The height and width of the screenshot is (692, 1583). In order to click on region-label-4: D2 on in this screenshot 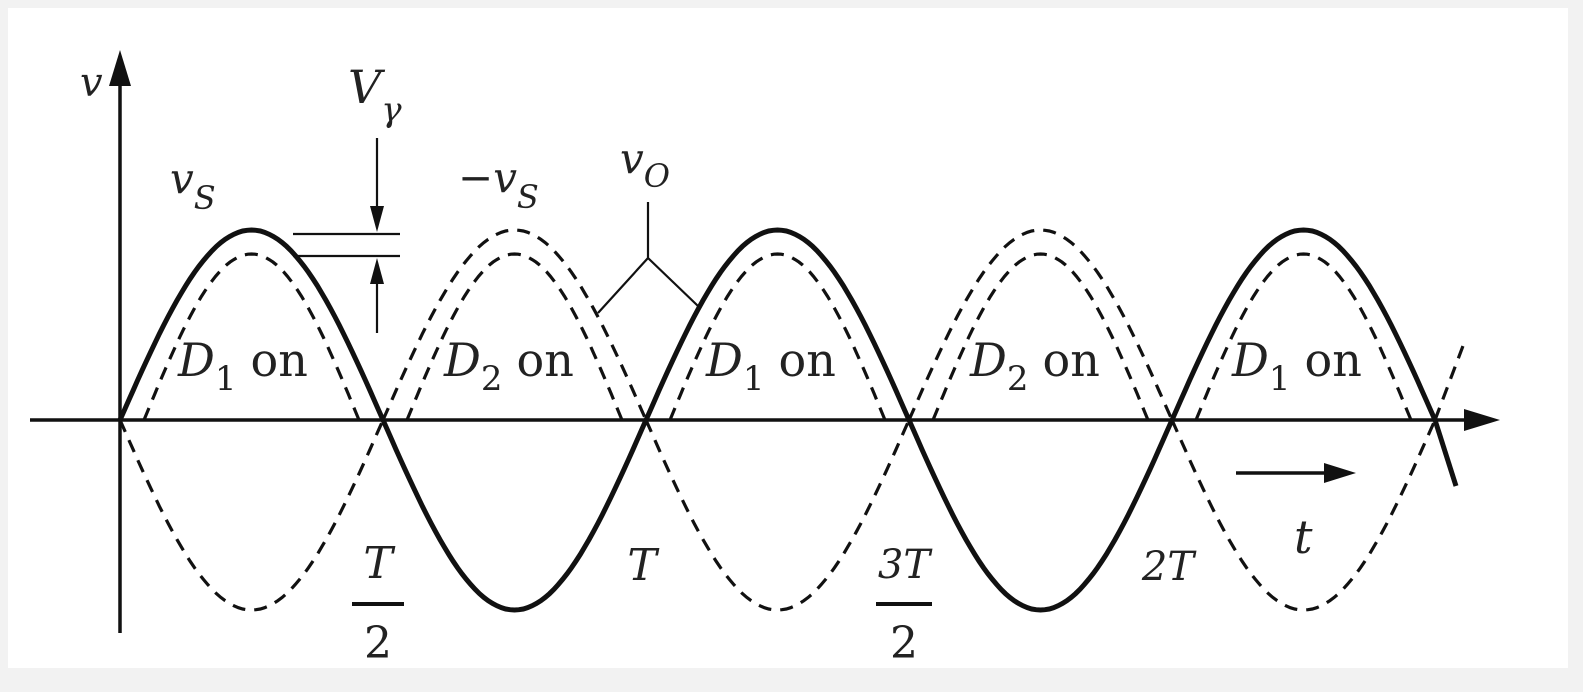, I will do `click(1034, 366)`.